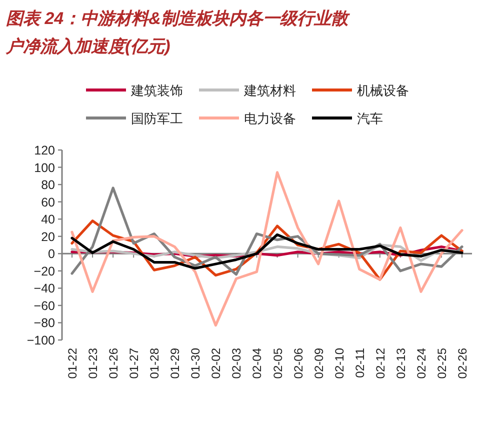 This screenshot has width=488, height=427. I want to click on y-tick-label: −40, so click(45, 289).